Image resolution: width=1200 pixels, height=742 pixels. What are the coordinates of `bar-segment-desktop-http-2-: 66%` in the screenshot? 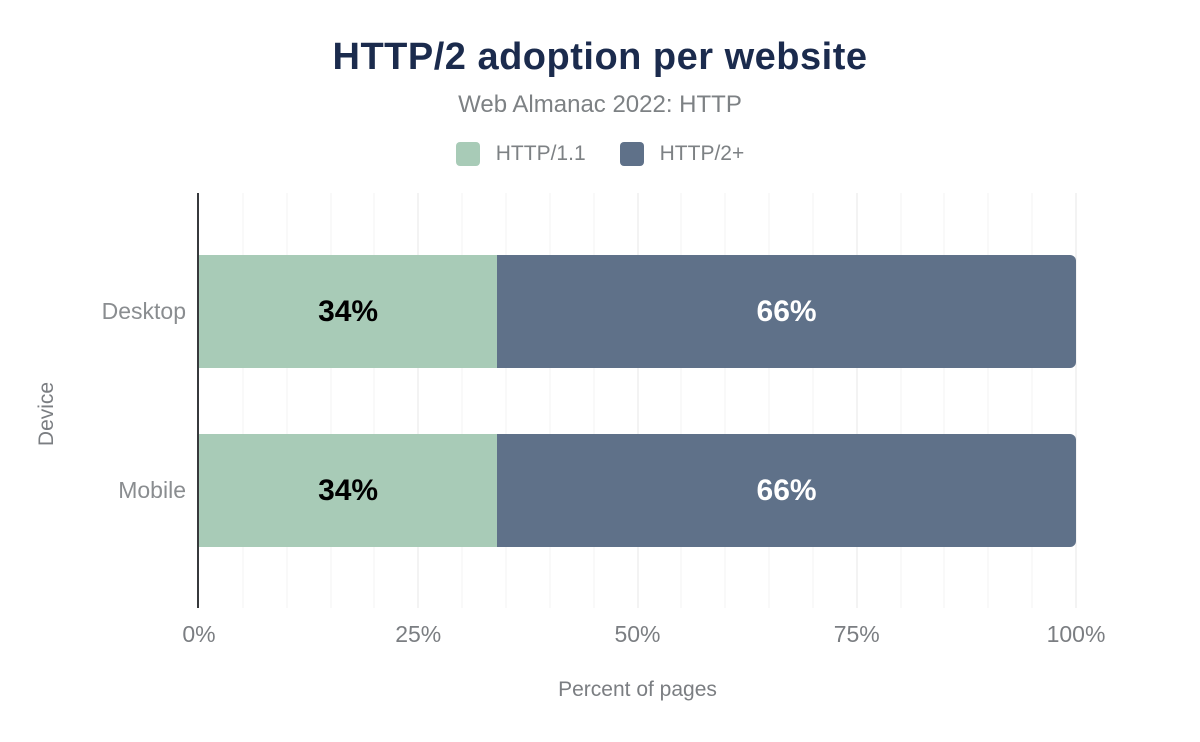 It's located at (786, 311).